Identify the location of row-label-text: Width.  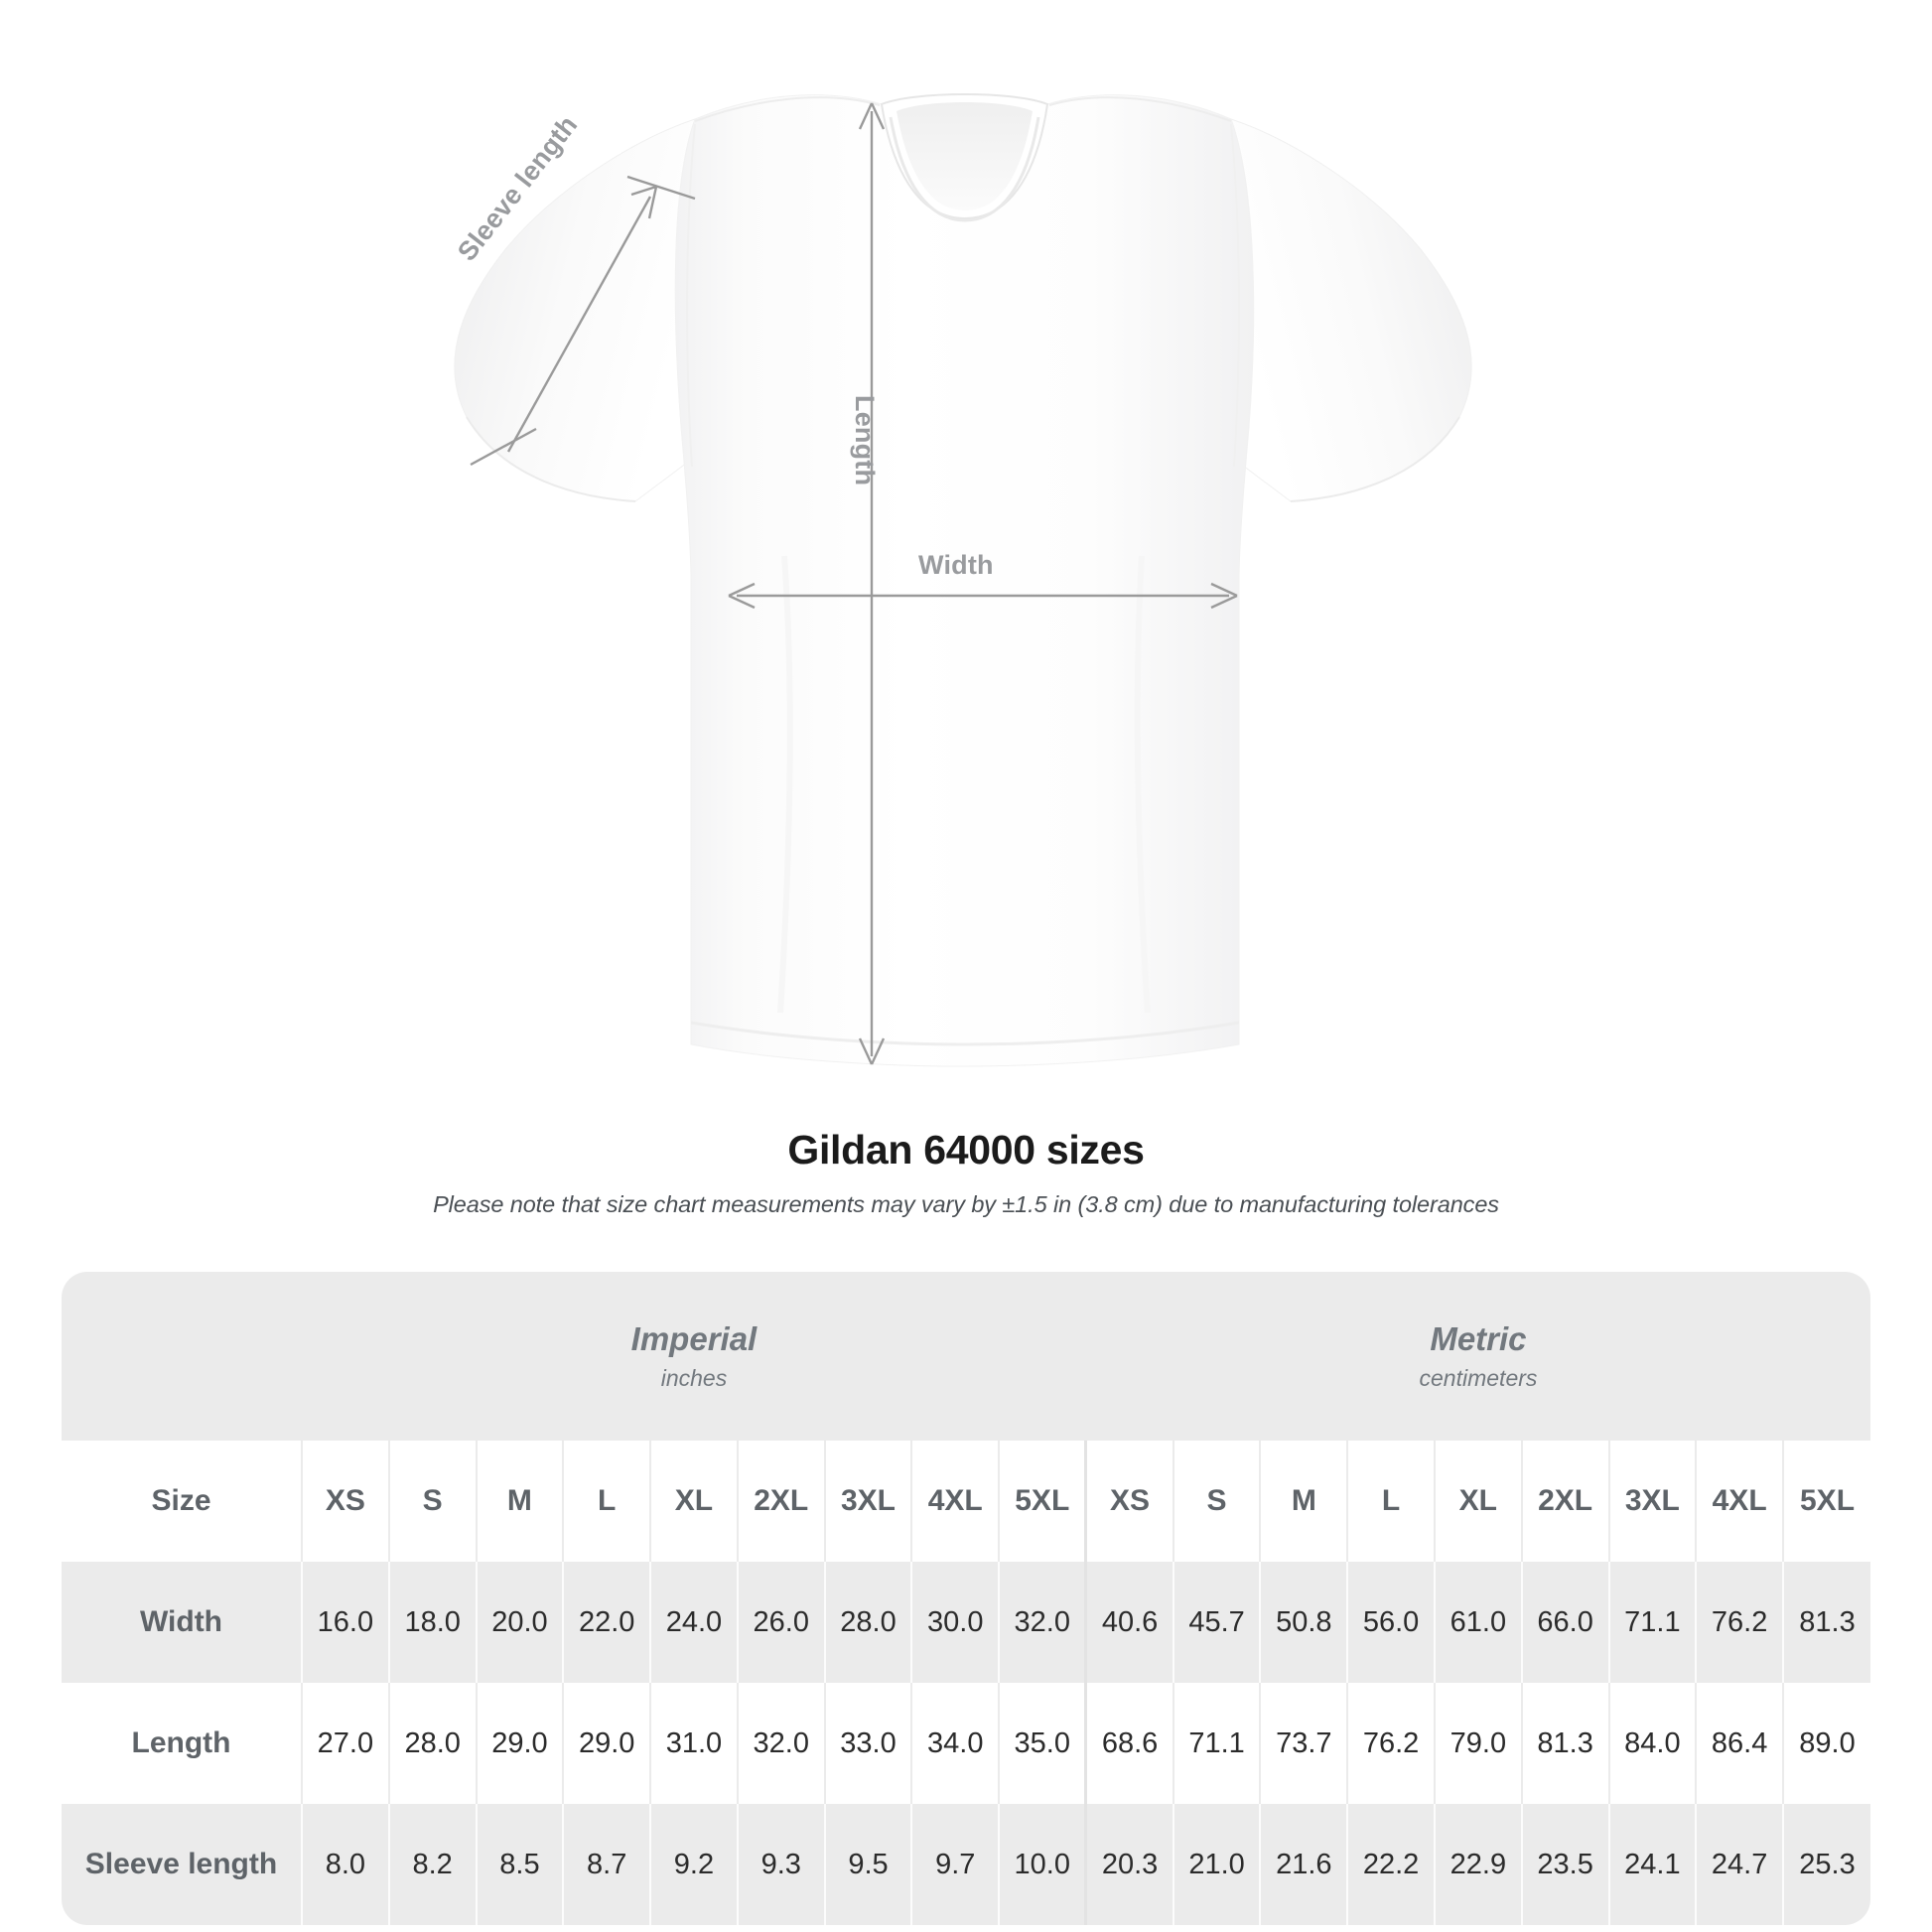
(181, 1621).